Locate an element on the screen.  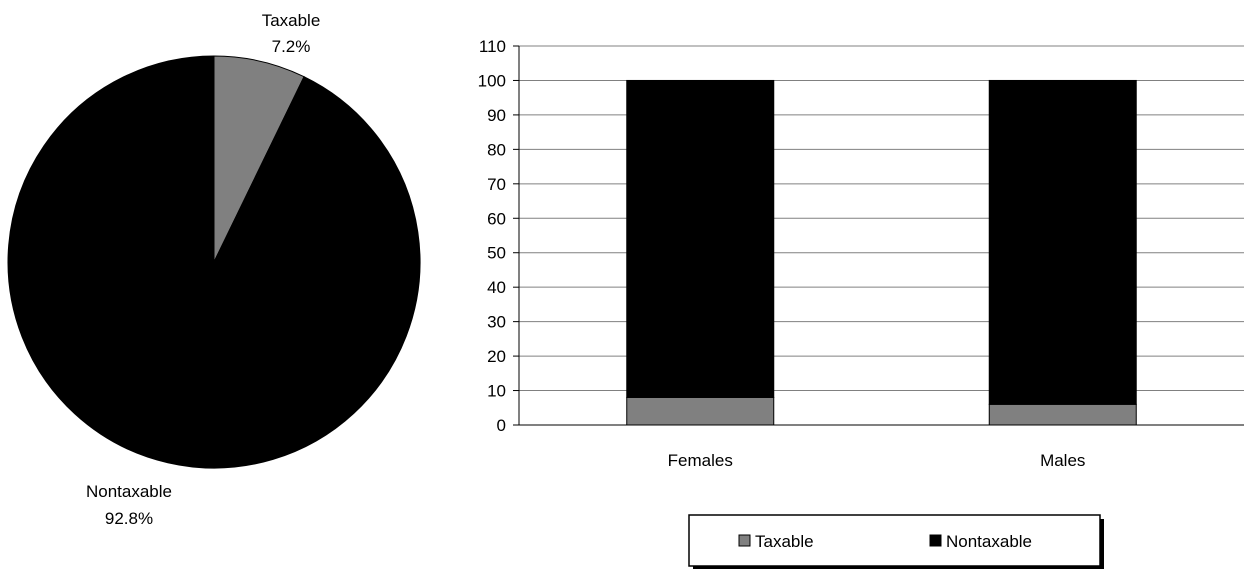
bar-y-axis-ticks: 0 10 20 30 40 50 60 70 80 90 100 110 is located at coordinates (492, 236).